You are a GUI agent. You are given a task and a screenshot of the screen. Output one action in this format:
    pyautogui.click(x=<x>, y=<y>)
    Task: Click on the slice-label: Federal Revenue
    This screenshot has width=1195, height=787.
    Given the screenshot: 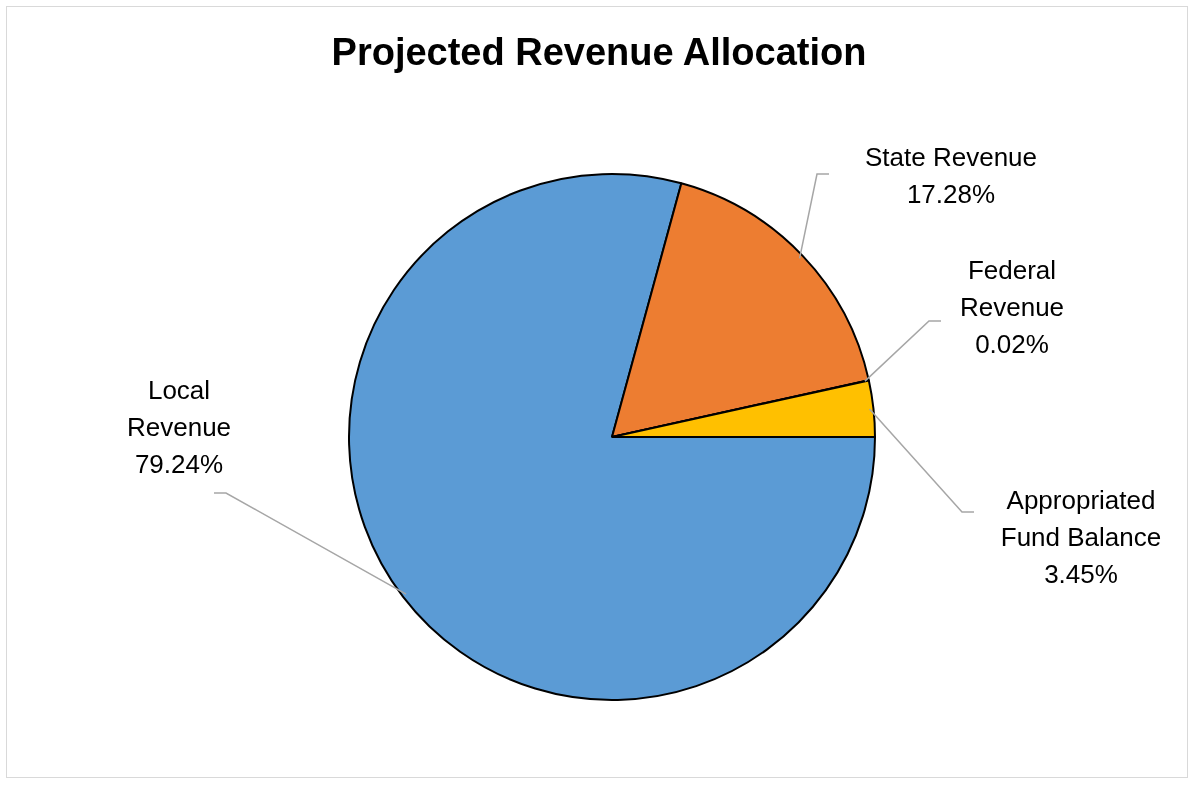 What is the action you would take?
    pyautogui.click(x=1012, y=289)
    